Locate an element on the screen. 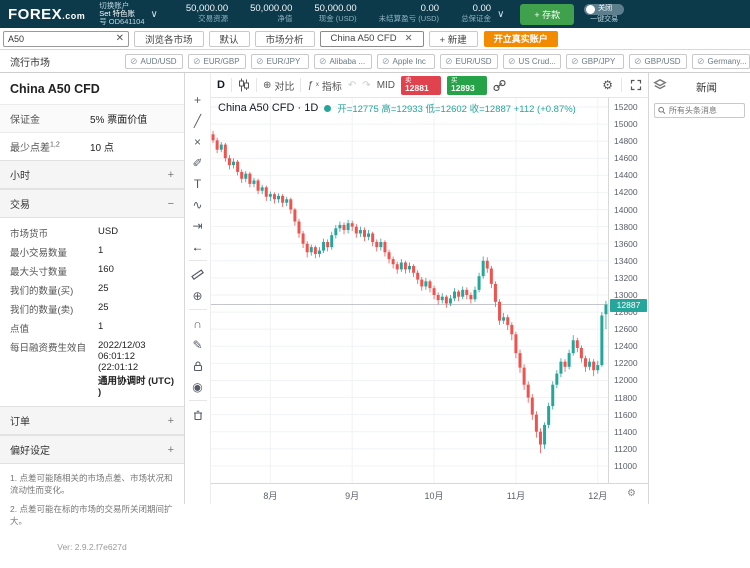 Image resolution: width=750 pixels, height=568 pixels. lock-icon is located at coordinates (198, 365).